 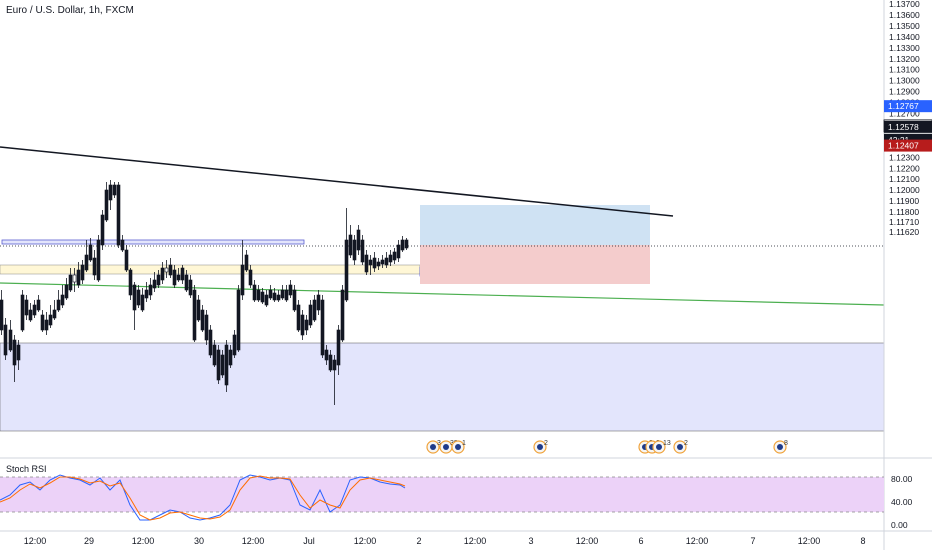 I want to click on stoch-axis-label: 0.00, so click(x=899, y=525).